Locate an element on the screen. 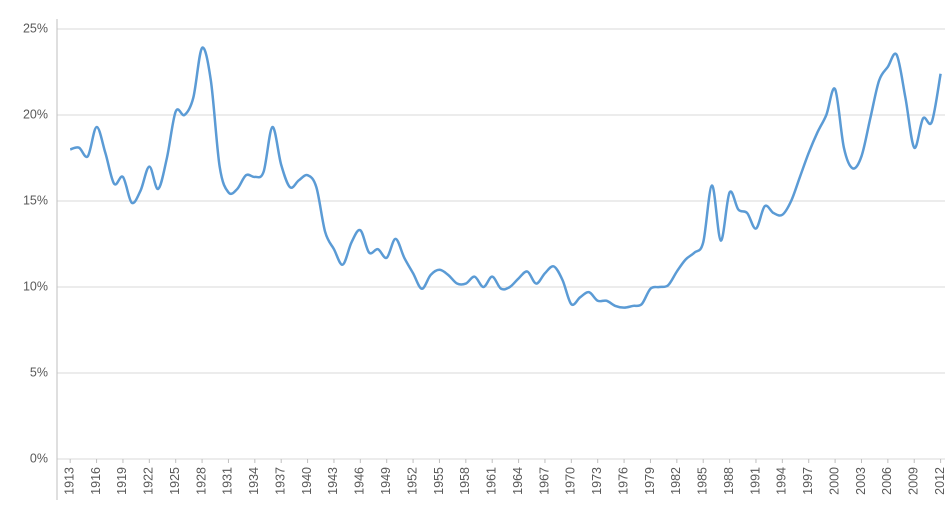 This screenshot has width=951, height=510. x-tick-label: 1919 is located at coordinates (122, 481).